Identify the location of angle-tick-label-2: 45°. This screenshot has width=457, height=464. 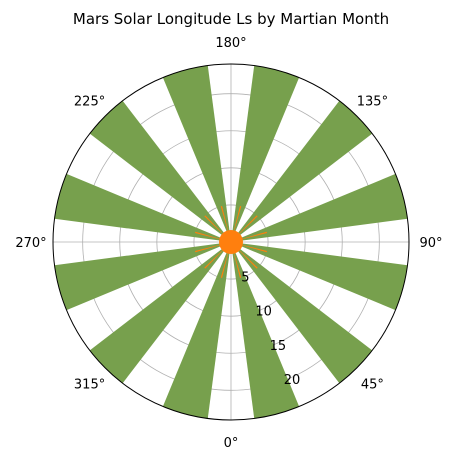
(372, 384).